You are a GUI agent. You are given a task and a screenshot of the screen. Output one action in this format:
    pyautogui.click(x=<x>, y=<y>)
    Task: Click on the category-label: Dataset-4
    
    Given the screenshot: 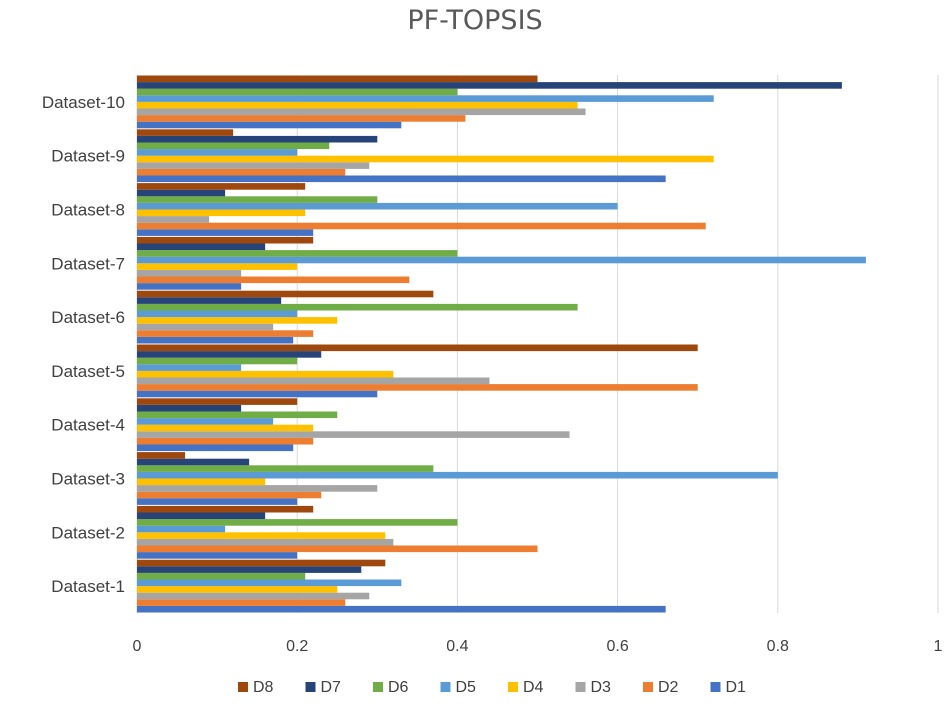 What is the action you would take?
    pyautogui.click(x=88, y=425)
    